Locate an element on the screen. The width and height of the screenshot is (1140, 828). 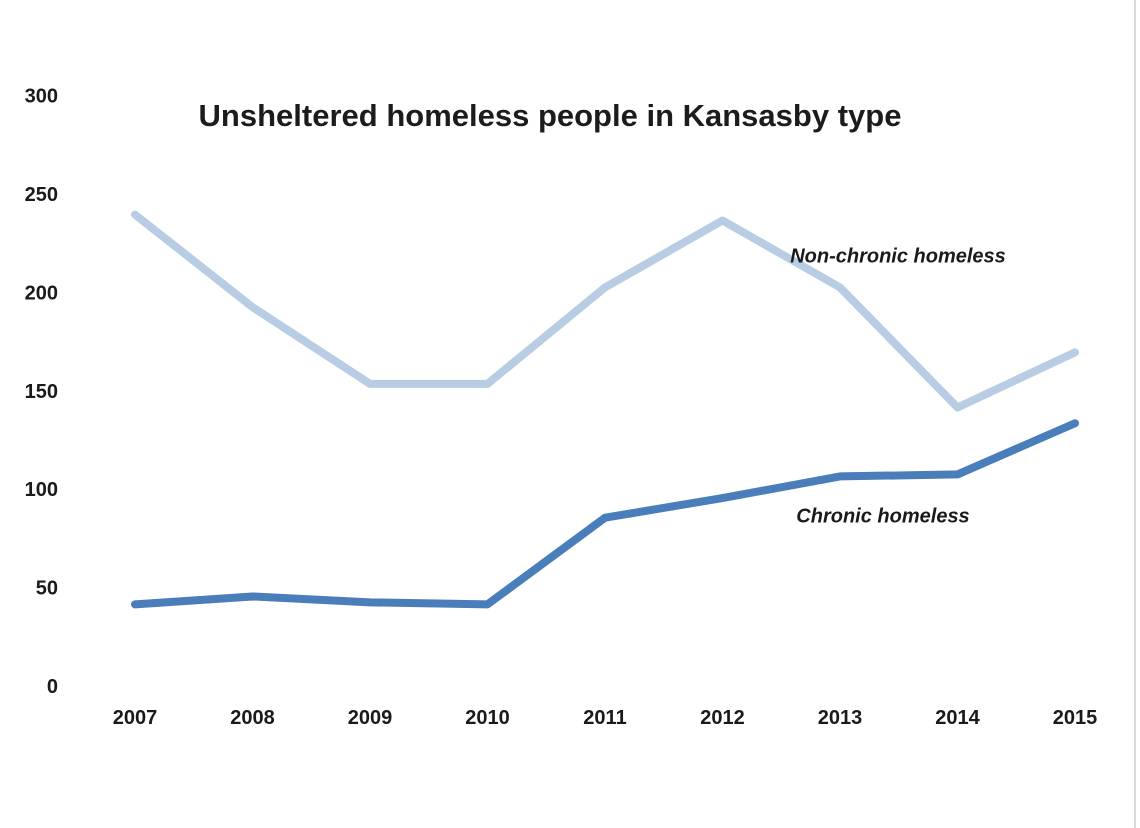
x-axis-tick-2014: 2014 is located at coordinates (957, 718).